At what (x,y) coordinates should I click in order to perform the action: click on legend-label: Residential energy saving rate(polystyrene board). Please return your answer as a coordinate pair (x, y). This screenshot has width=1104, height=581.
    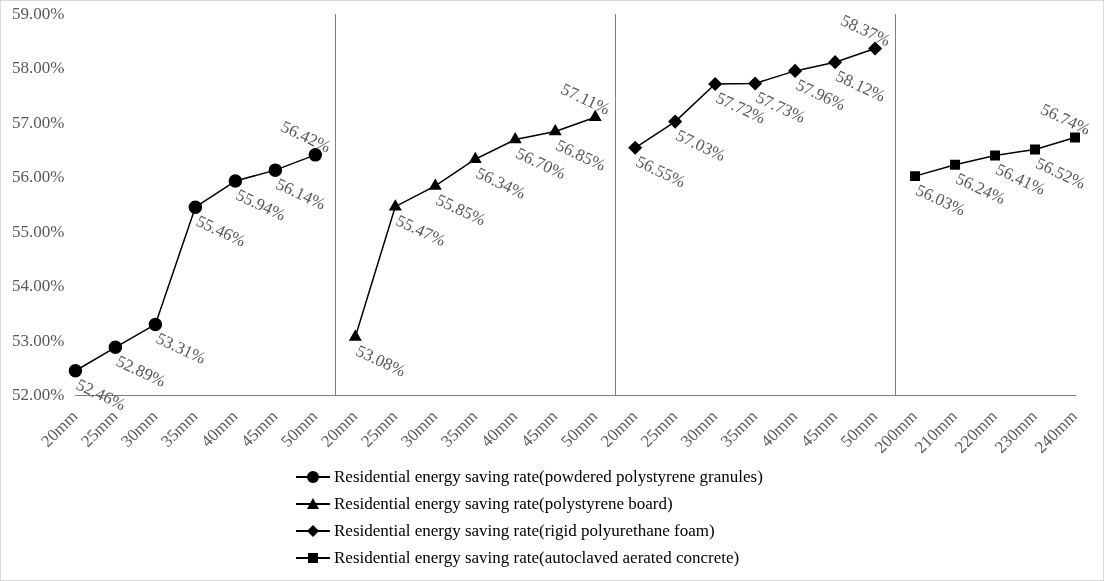
    Looking at the image, I should click on (503, 503).